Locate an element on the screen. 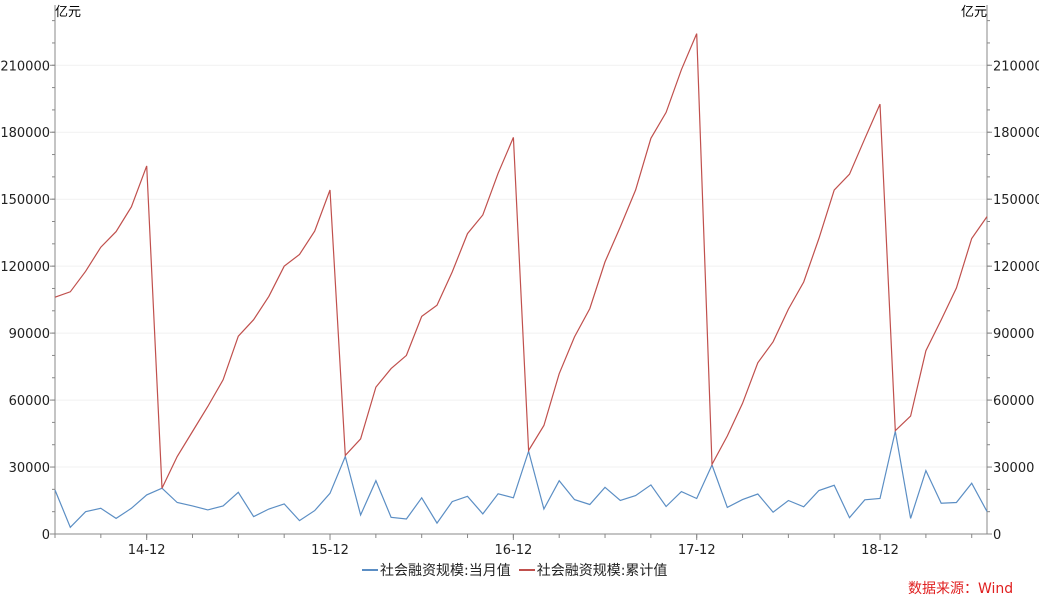 The image size is (1039, 598). legend-label-monthly: 社会融资规模:当月值 is located at coordinates (445, 570).